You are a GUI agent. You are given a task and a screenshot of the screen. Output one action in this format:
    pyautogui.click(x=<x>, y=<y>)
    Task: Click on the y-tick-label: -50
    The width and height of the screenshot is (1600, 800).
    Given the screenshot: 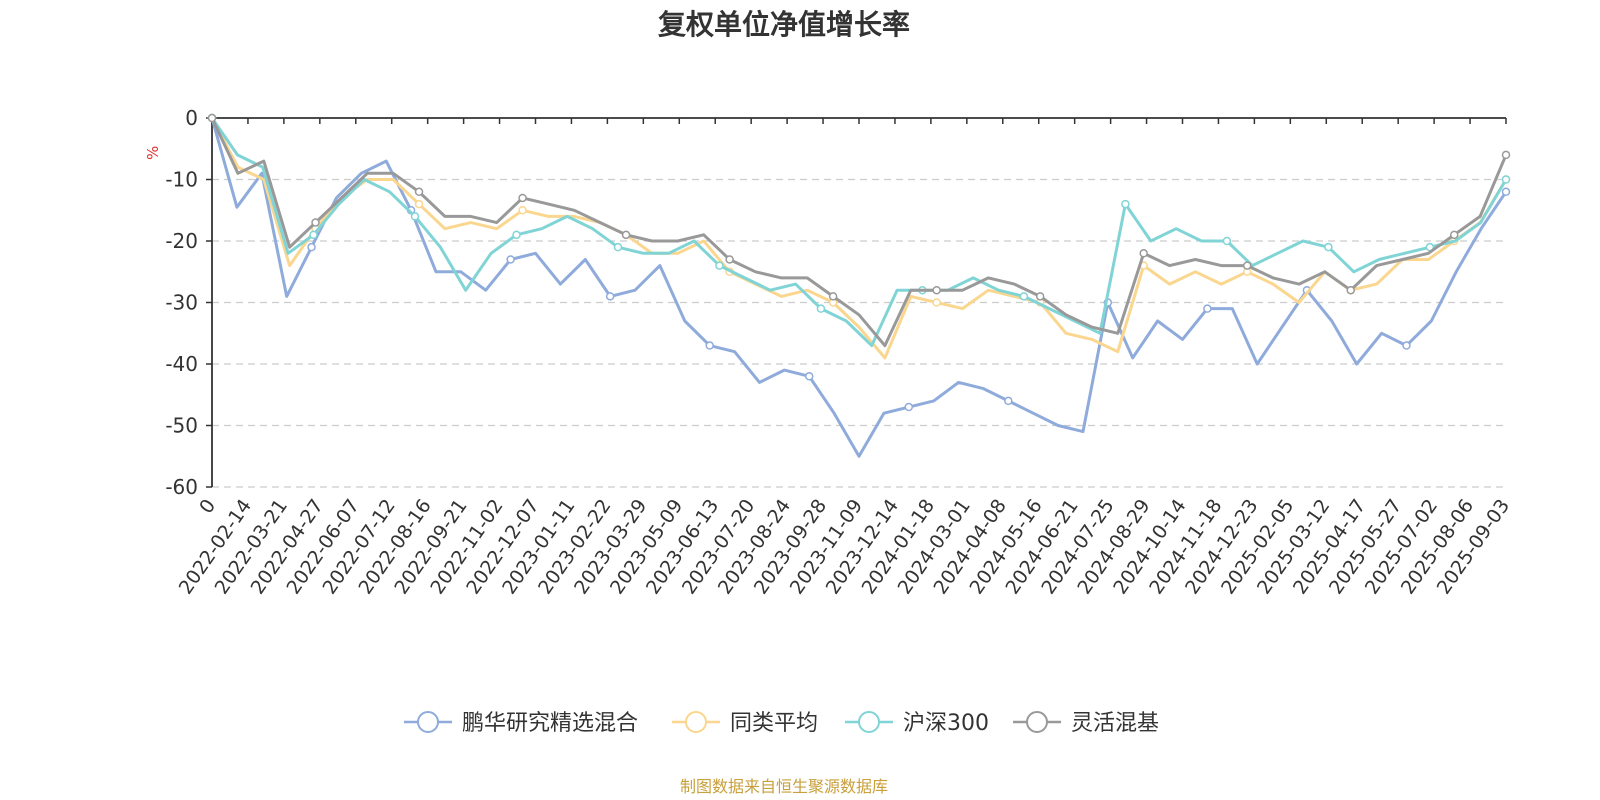 What is the action you would take?
    pyautogui.click(x=181, y=426)
    